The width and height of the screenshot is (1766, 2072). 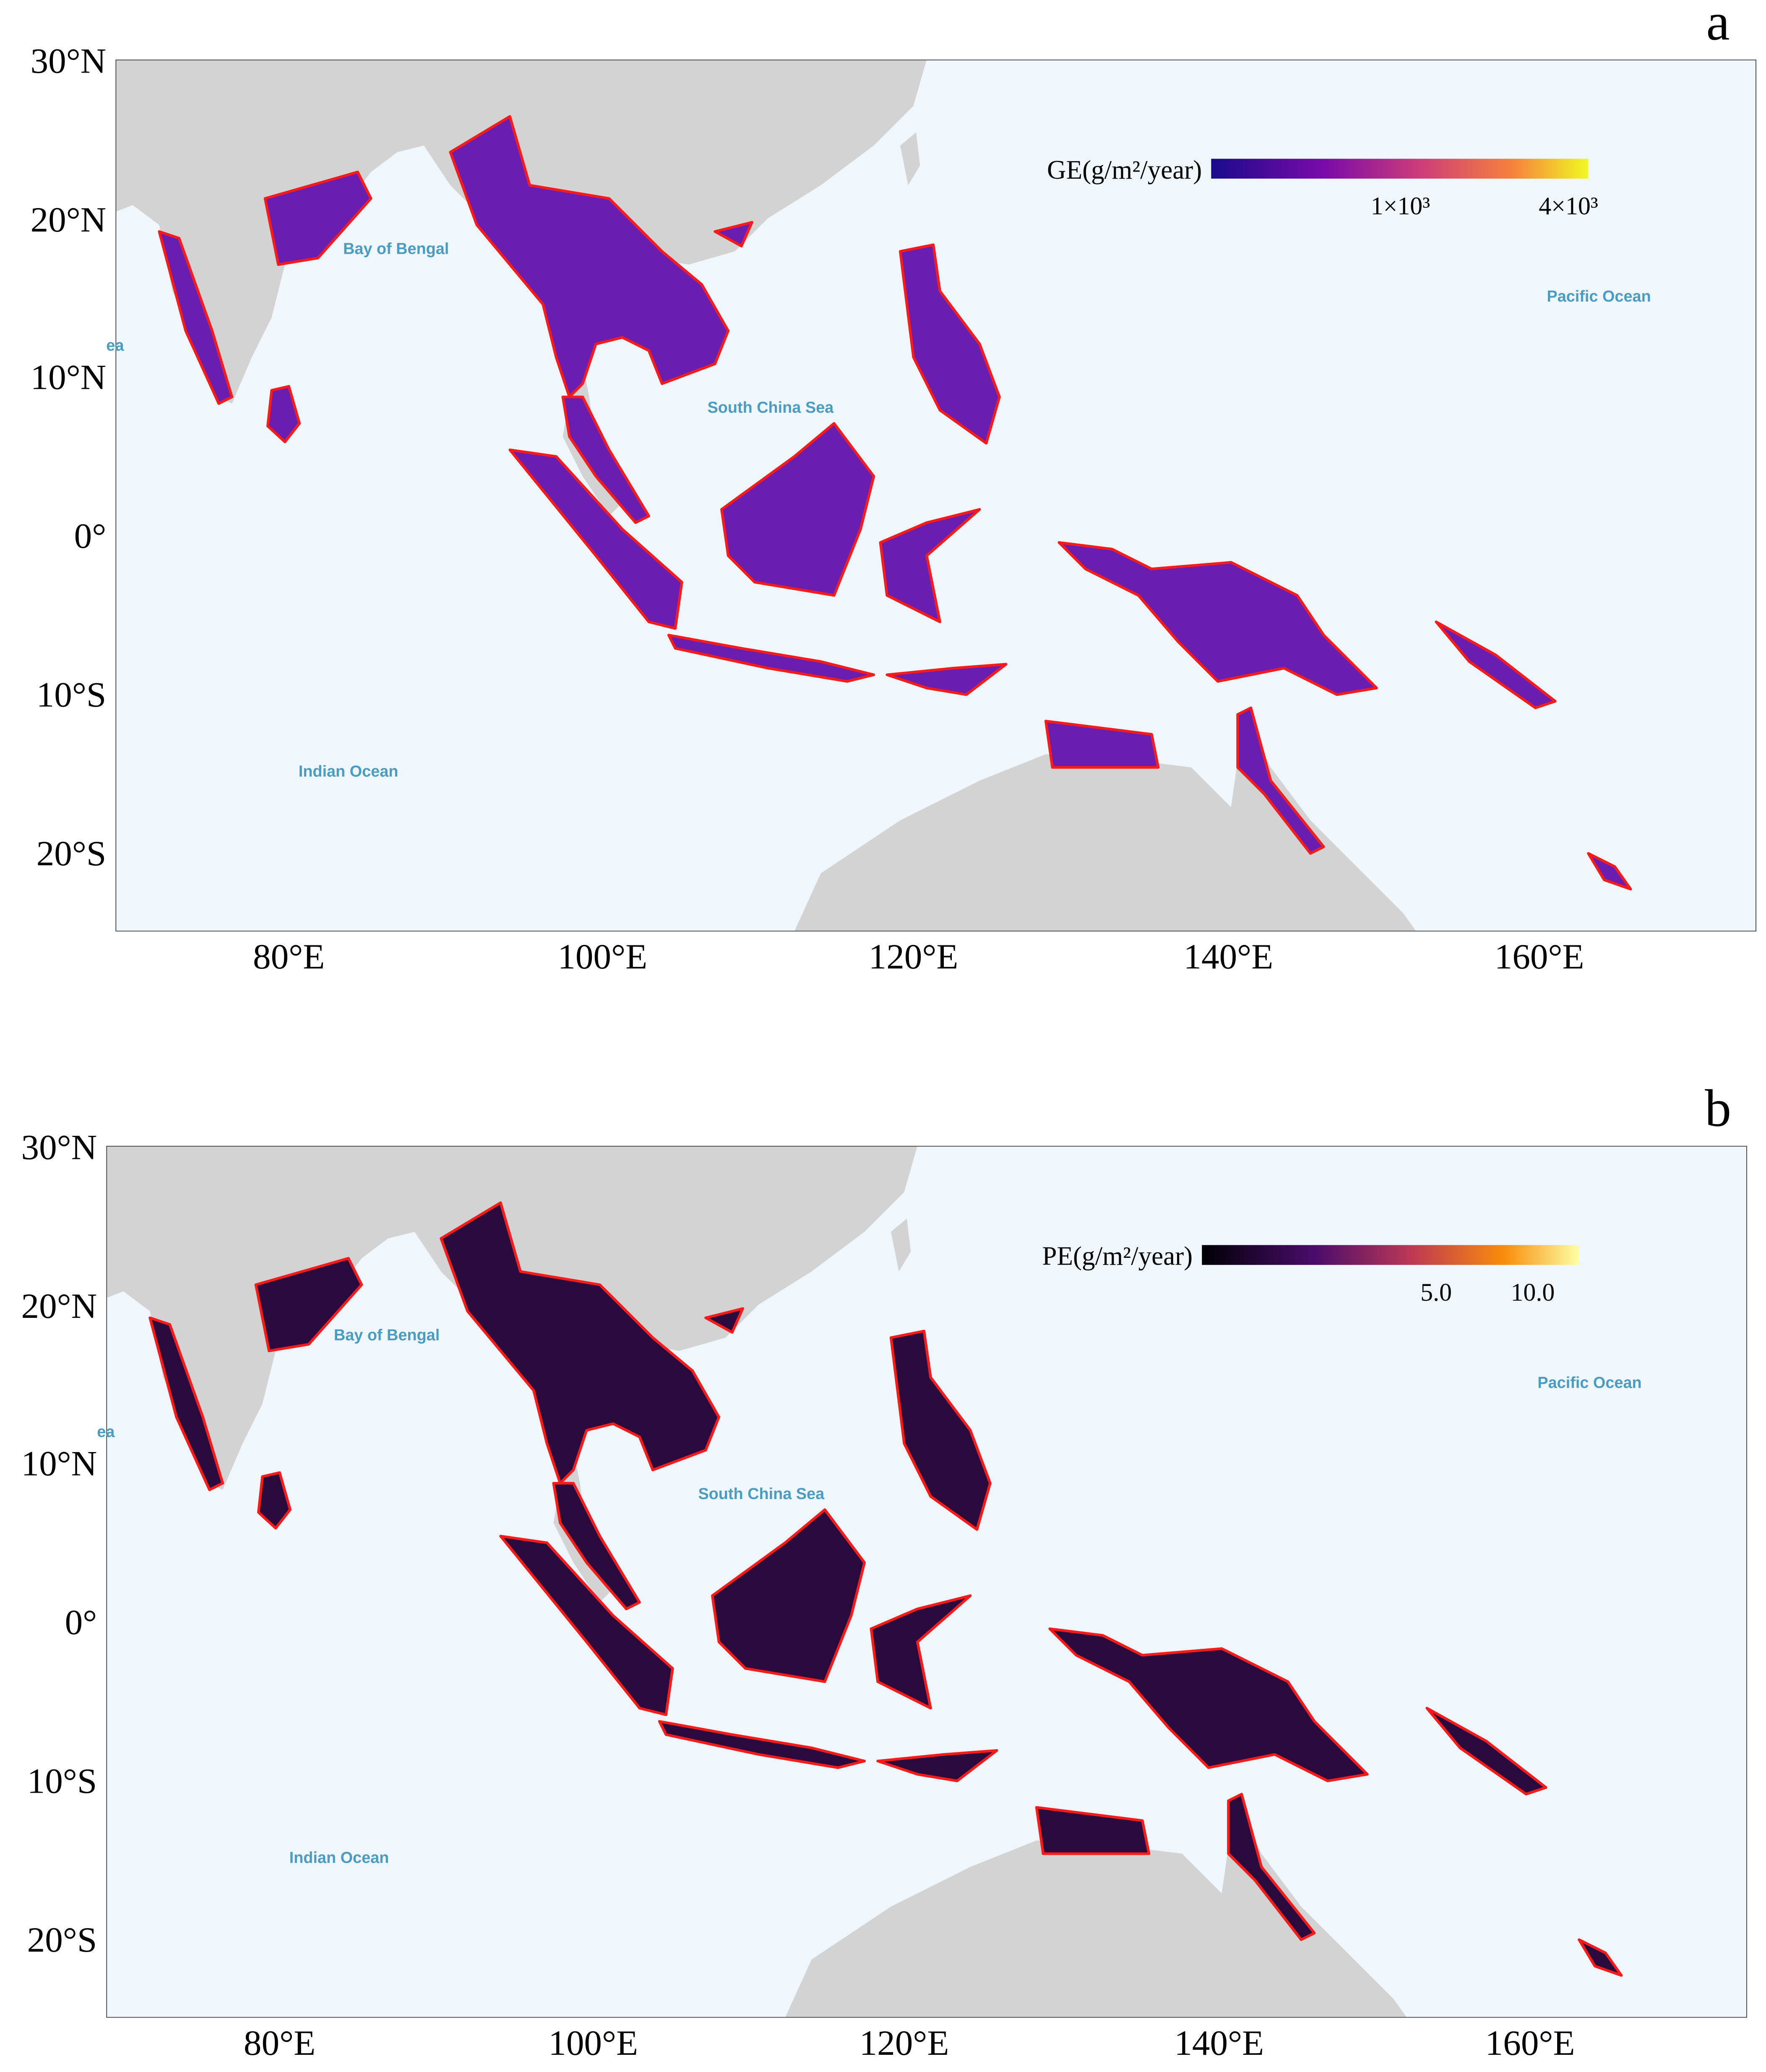 What do you see at coordinates (1436, 1292) in the screenshot?
I see `colorbar-tick-label: 5.0` at bounding box center [1436, 1292].